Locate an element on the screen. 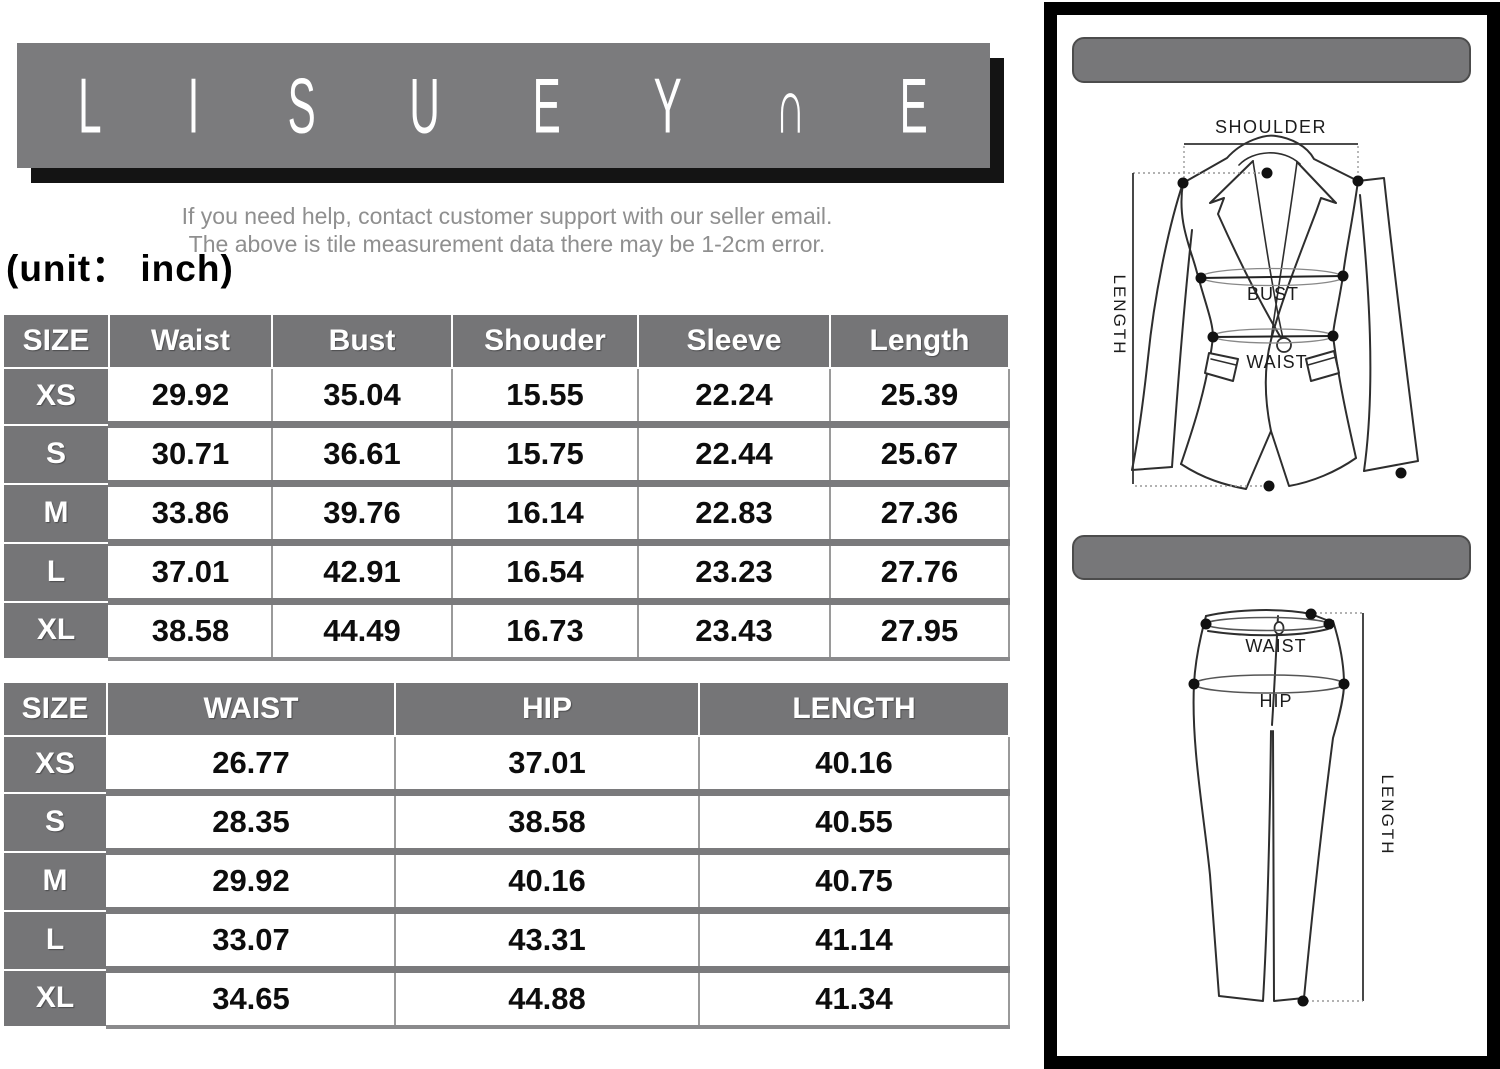 The width and height of the screenshot is (1500, 1069). measurement-value: 25.67 is located at coordinates (919, 455).